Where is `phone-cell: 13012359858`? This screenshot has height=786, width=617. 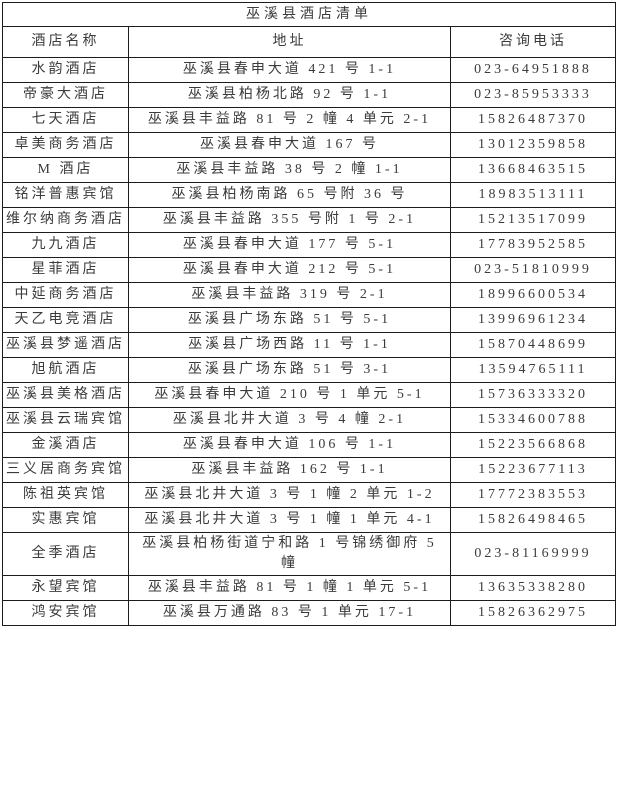 phone-cell: 13012359858 is located at coordinates (533, 145).